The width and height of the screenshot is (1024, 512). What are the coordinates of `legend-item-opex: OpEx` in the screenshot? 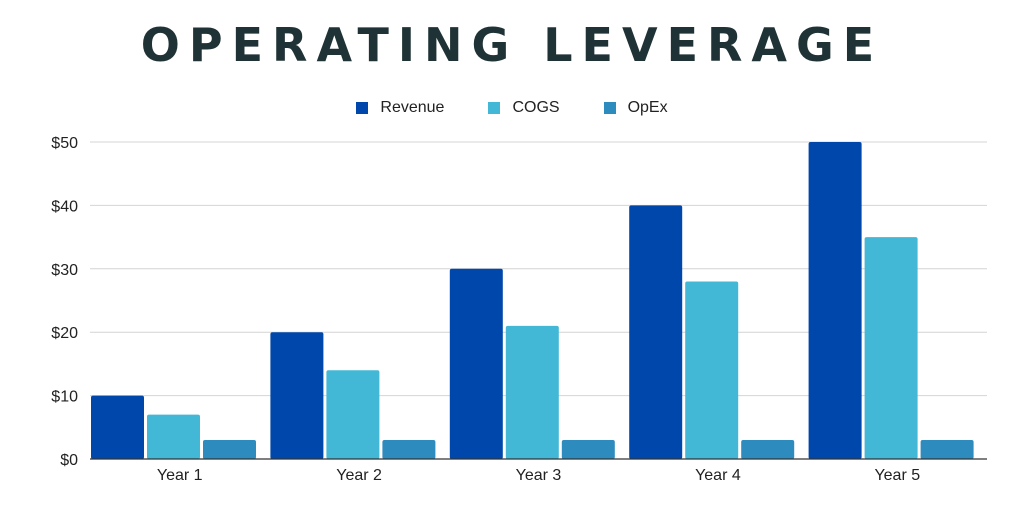 It's located at (635, 108).